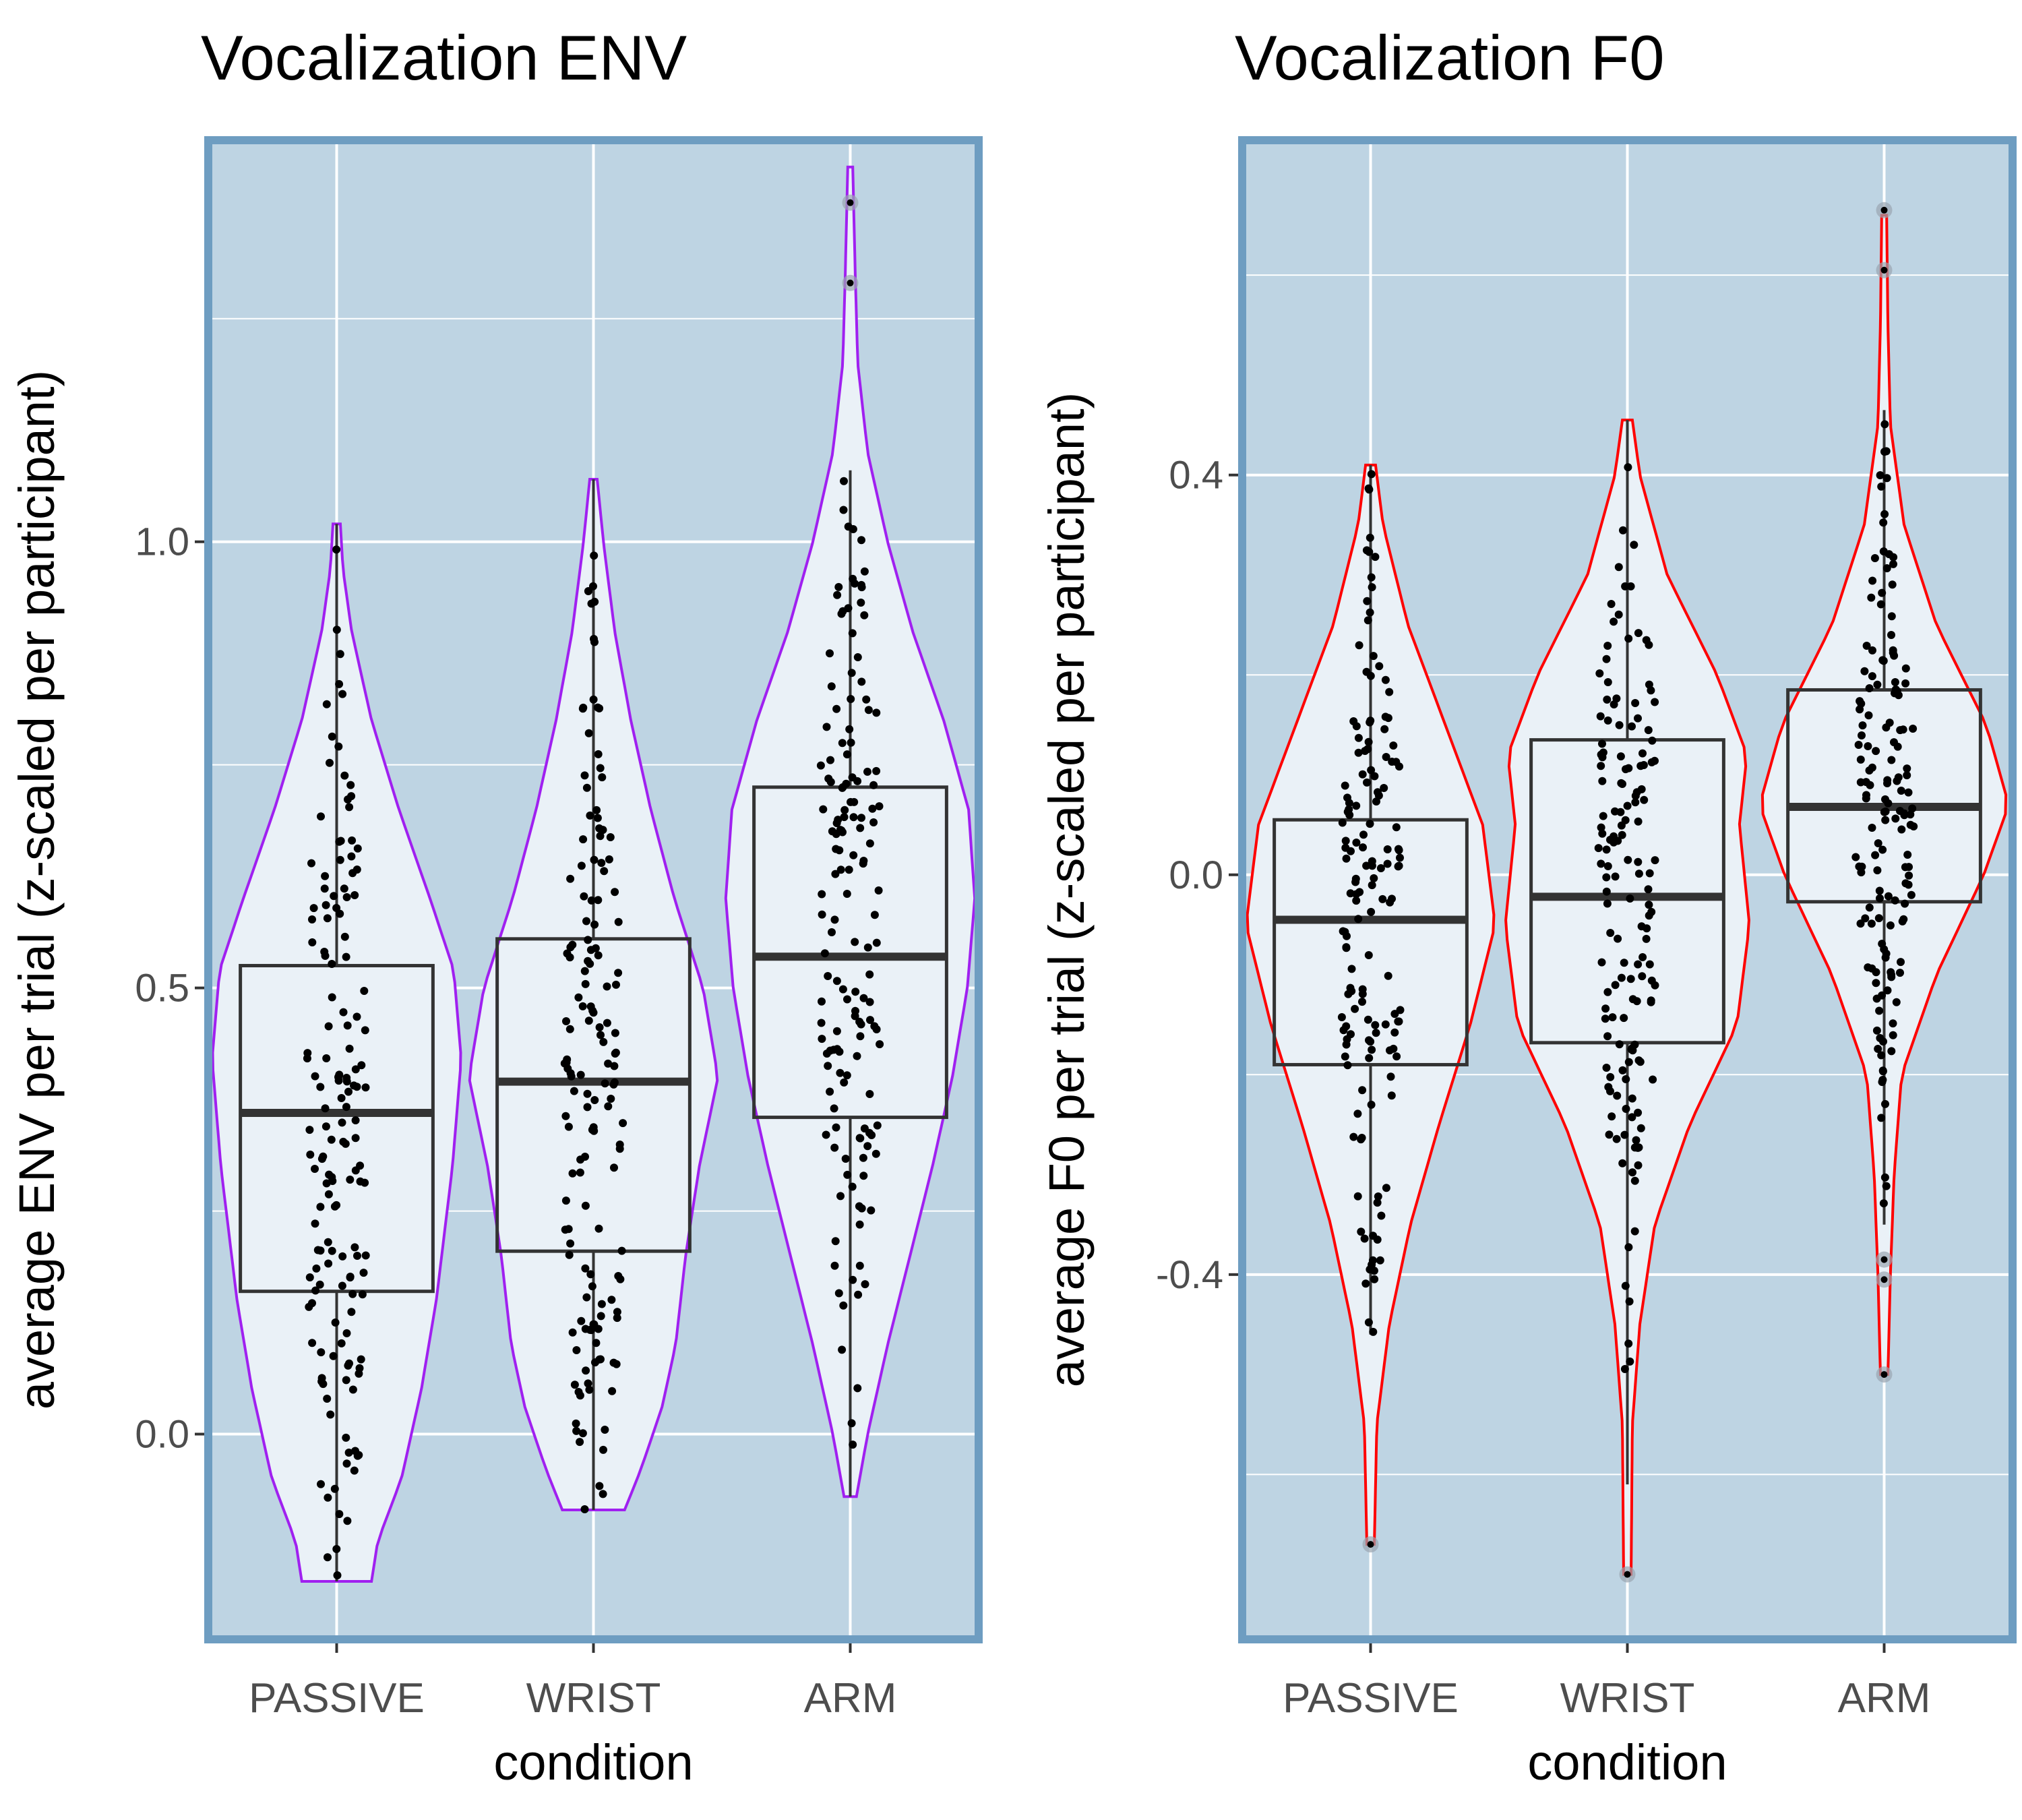  What do you see at coordinates (162, 542) in the screenshot?
I see `y-tick-label: 1.0` at bounding box center [162, 542].